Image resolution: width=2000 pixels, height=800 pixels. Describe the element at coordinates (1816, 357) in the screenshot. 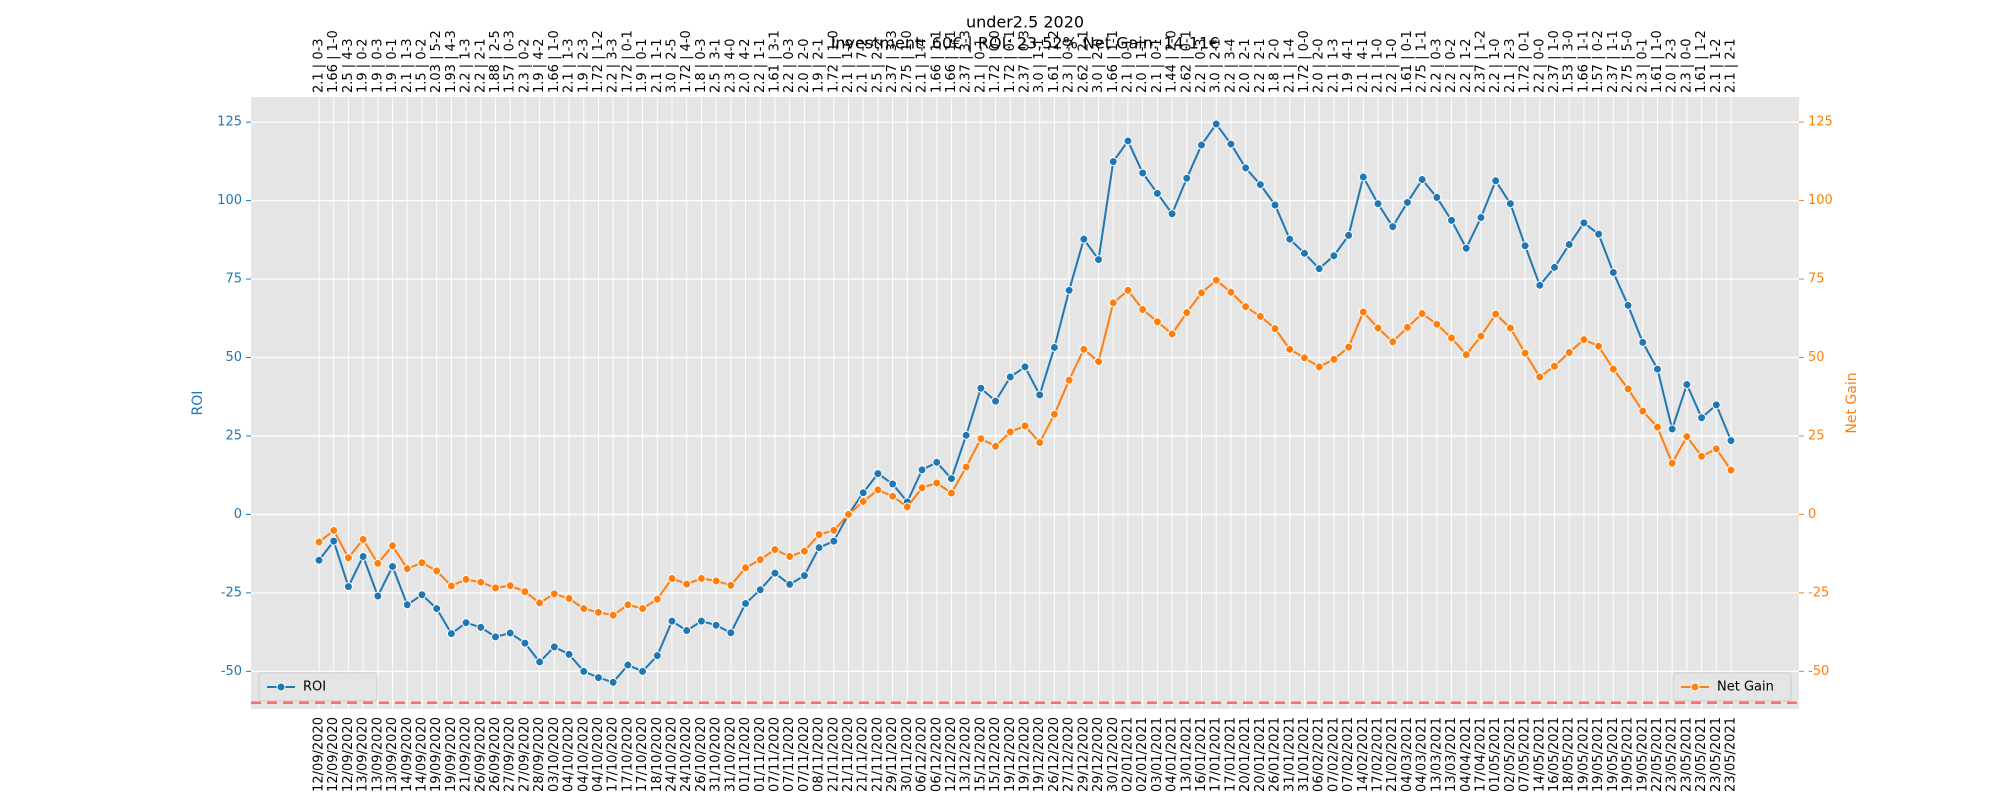

I see `y2-tick-label: 50` at that location.